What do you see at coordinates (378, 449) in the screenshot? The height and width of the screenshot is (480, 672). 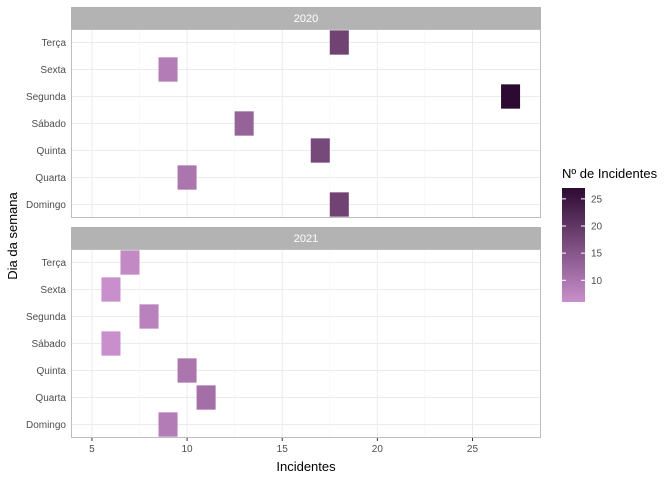 I see `x-tick-label: 20` at bounding box center [378, 449].